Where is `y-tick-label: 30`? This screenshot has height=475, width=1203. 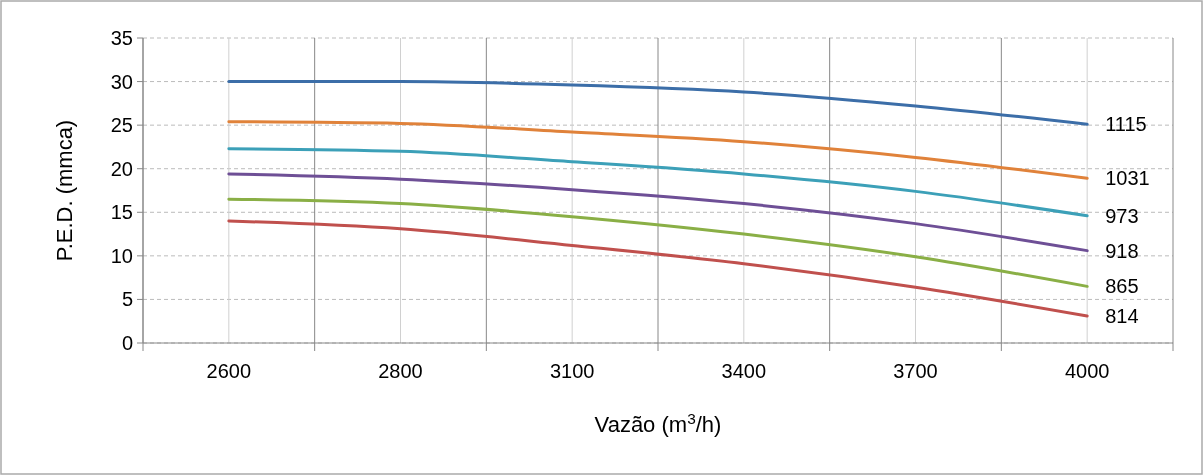
y-tick-label: 30 is located at coordinates (121, 81).